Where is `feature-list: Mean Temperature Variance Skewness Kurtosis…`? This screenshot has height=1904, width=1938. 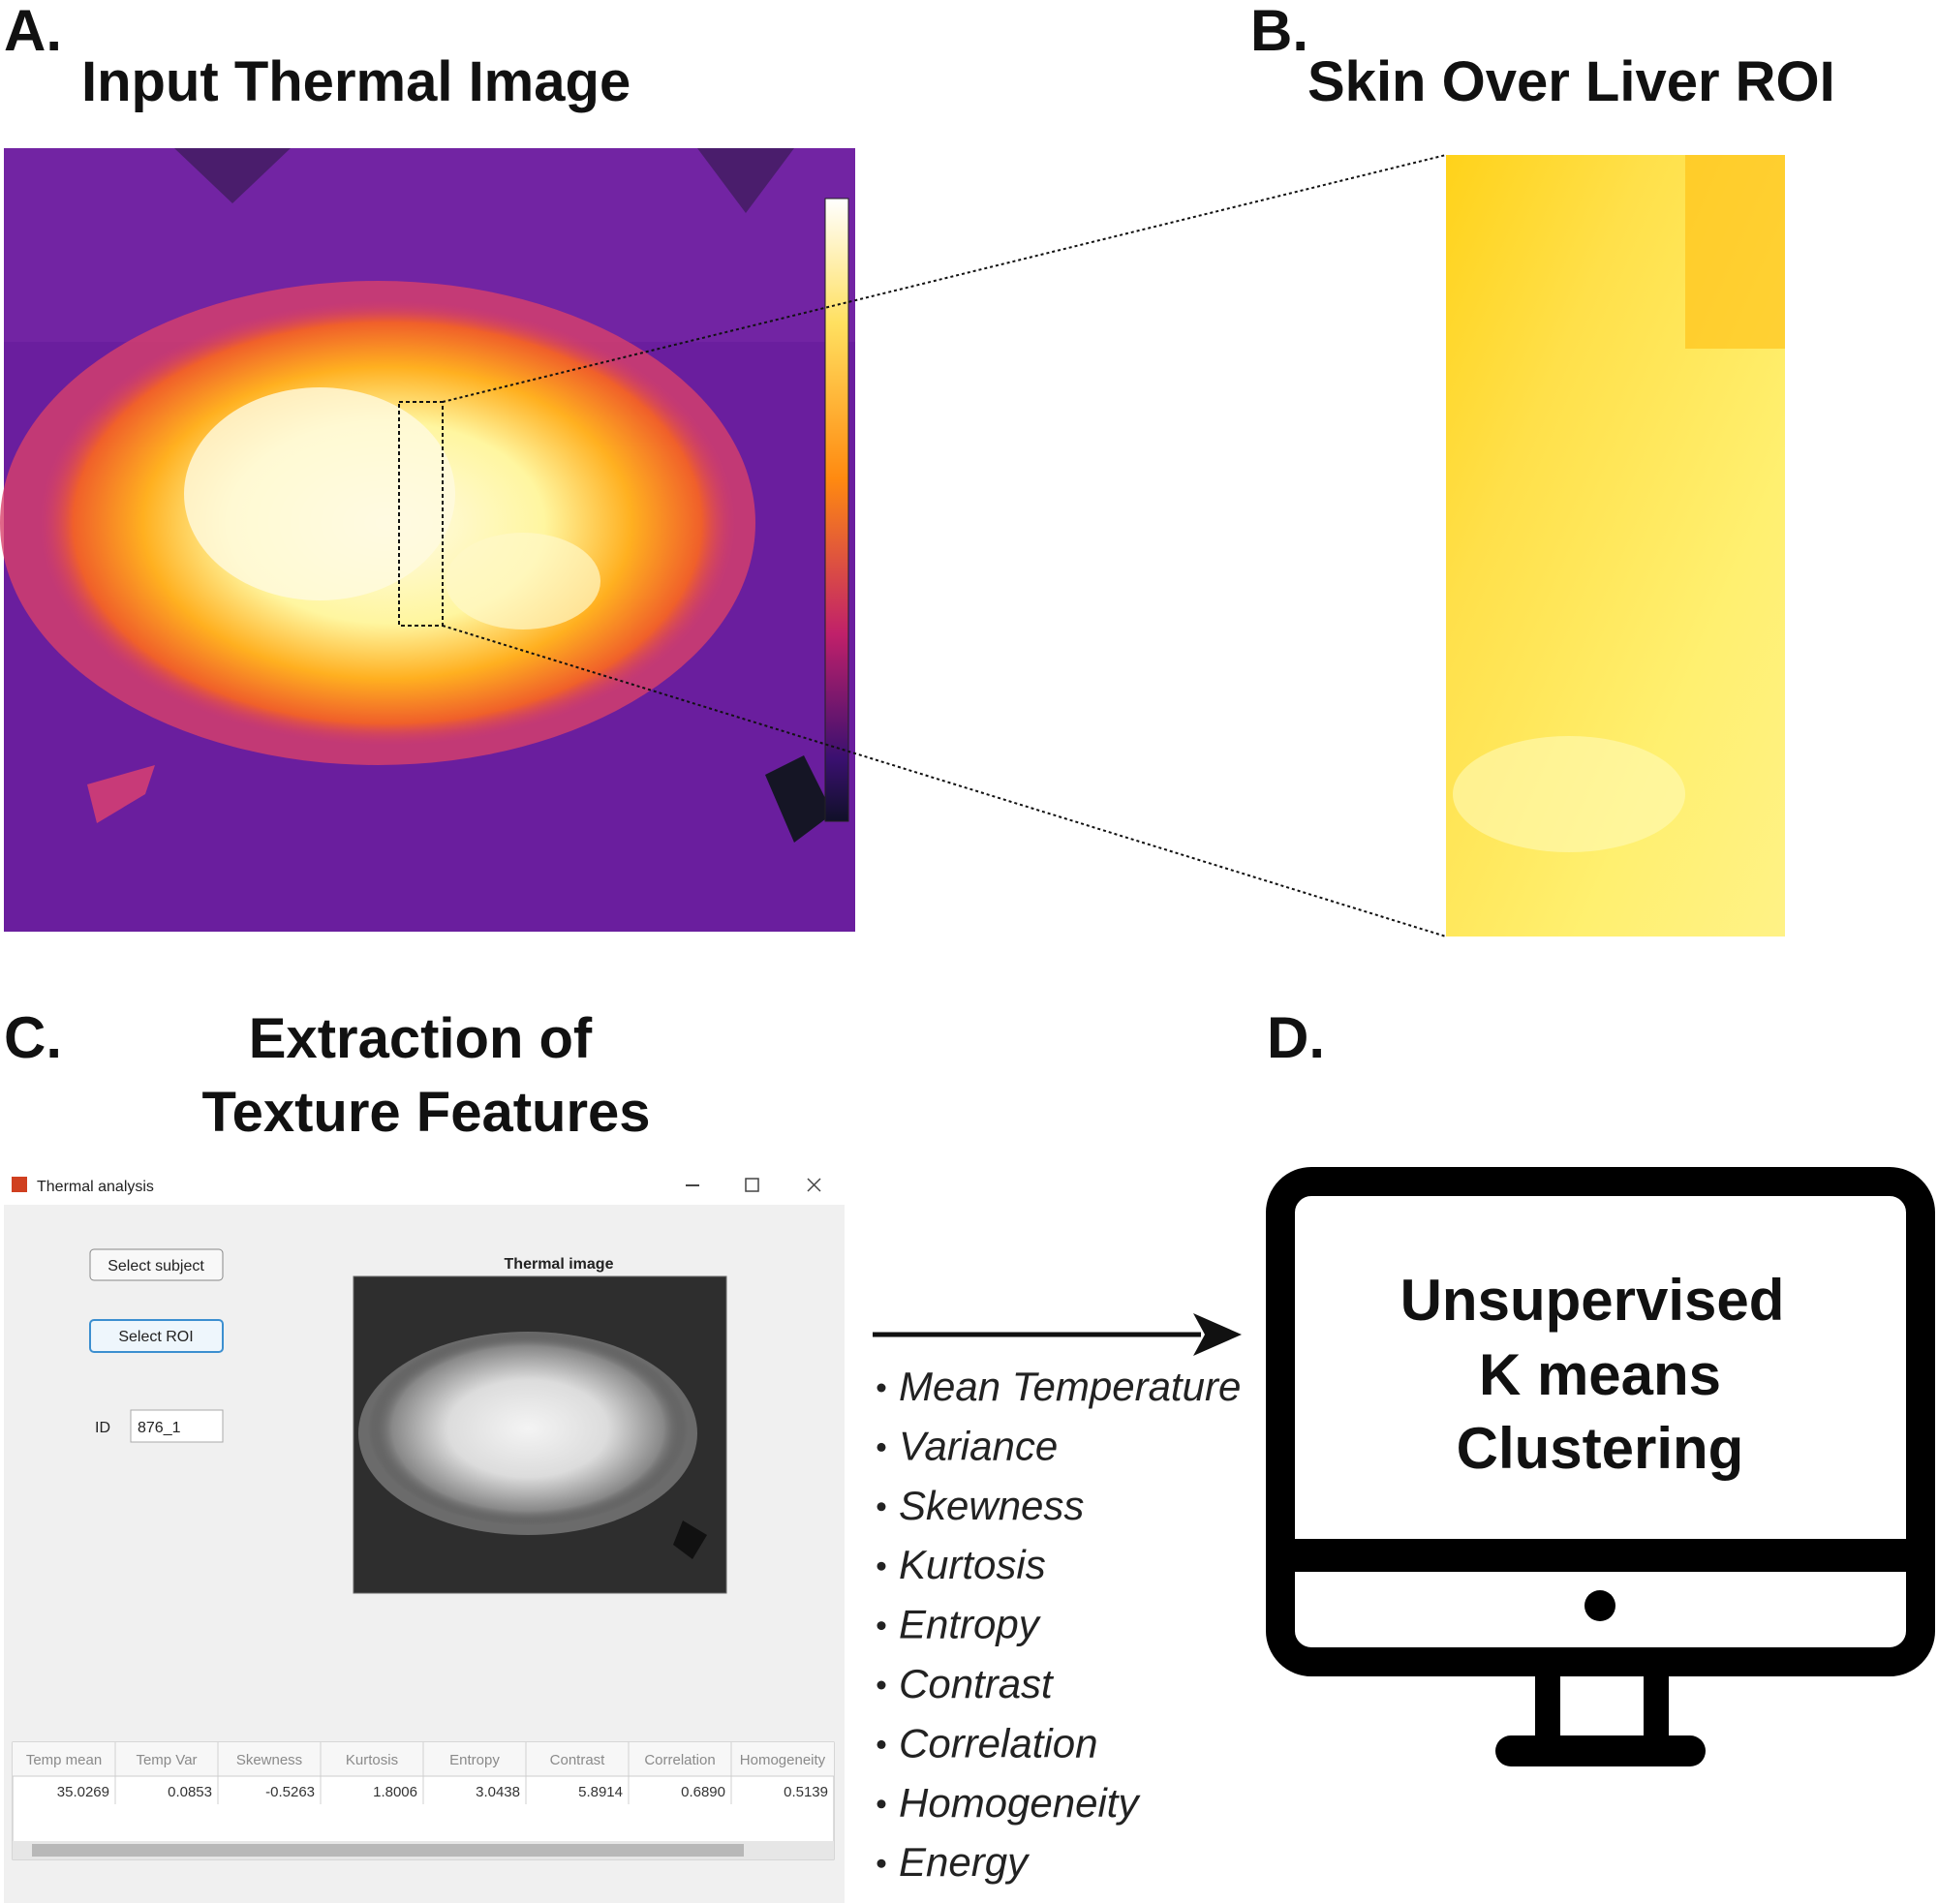
feature-list: Mean Temperature Variance Skewness Kurtosis… is located at coordinates (1059, 1624).